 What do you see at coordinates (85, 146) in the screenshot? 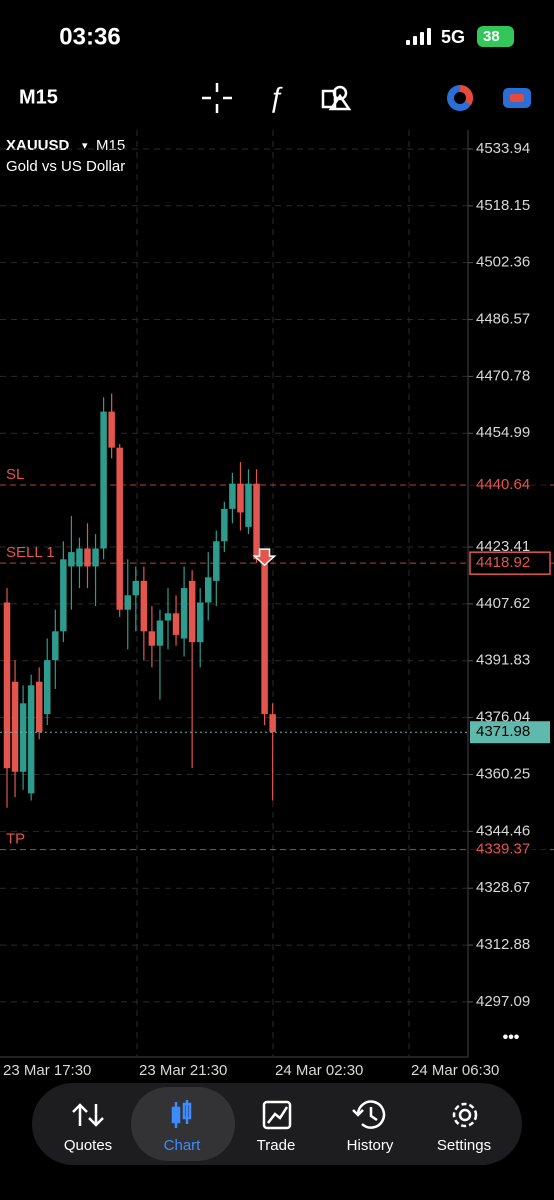
I see `symbol-dropdown: ▾` at bounding box center [85, 146].